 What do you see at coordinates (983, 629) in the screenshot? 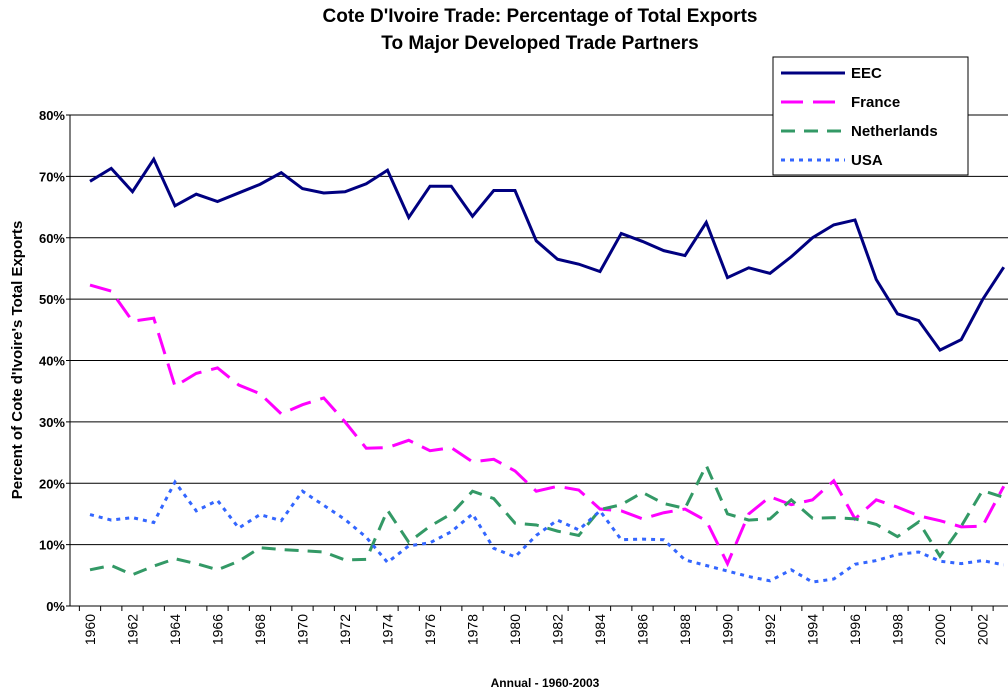
I see `x-tick-label: 2002` at bounding box center [983, 629].